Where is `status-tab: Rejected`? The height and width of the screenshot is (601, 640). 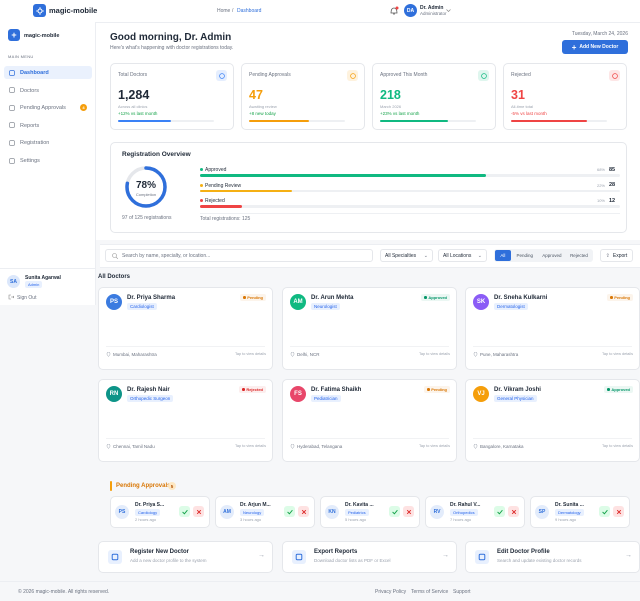 status-tab: Rejected is located at coordinates (579, 255).